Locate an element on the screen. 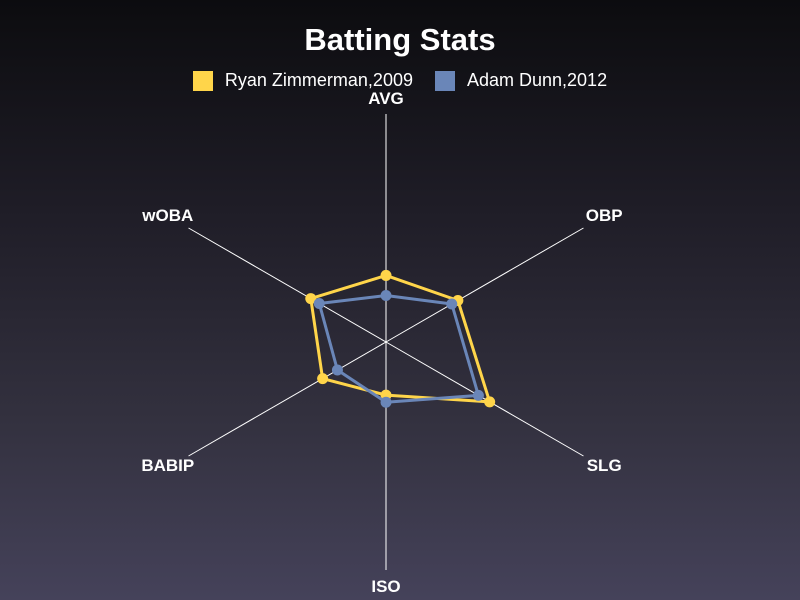  axis-label-slg: SLG is located at coordinates (604, 465).